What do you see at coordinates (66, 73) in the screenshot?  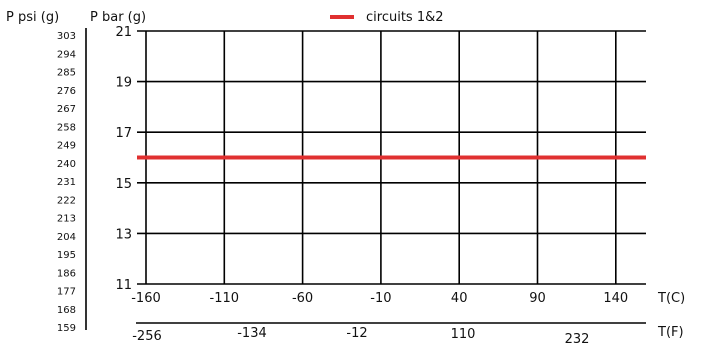 I see `psi-tick-label: 285` at bounding box center [66, 73].